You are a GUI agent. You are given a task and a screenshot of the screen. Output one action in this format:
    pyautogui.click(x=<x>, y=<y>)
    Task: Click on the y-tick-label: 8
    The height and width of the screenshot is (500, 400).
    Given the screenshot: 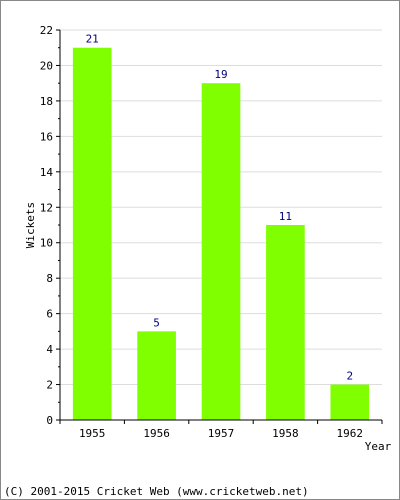 What is the action you would take?
    pyautogui.click(x=49, y=278)
    